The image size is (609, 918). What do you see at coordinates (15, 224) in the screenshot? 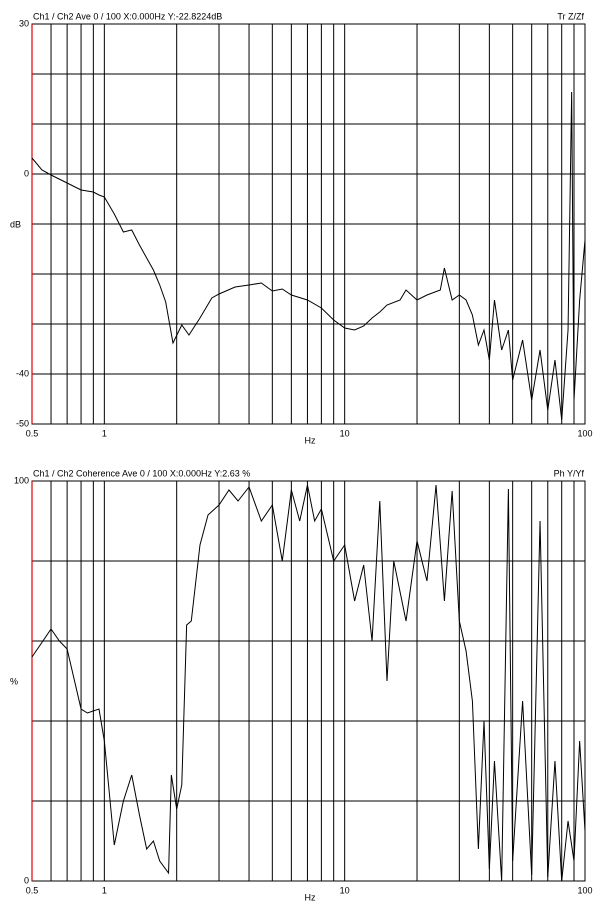
I see `y-axis-label: dB` at bounding box center [15, 224].